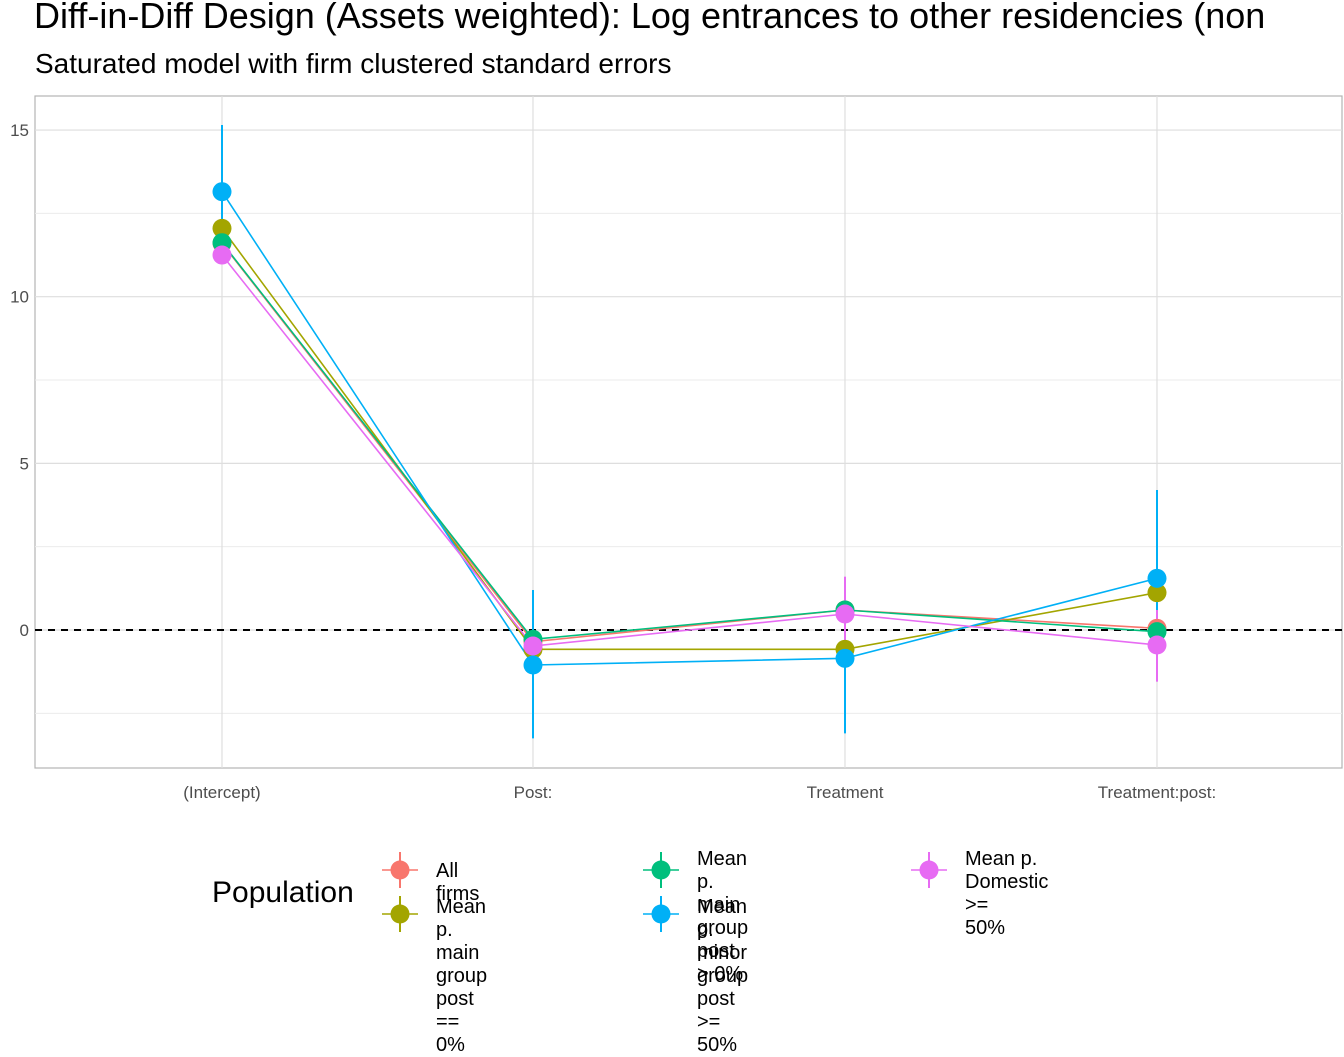 The image size is (1344, 1057). What do you see at coordinates (1157, 792) in the screenshot?
I see `x-tick-label: Treatment:post:` at bounding box center [1157, 792].